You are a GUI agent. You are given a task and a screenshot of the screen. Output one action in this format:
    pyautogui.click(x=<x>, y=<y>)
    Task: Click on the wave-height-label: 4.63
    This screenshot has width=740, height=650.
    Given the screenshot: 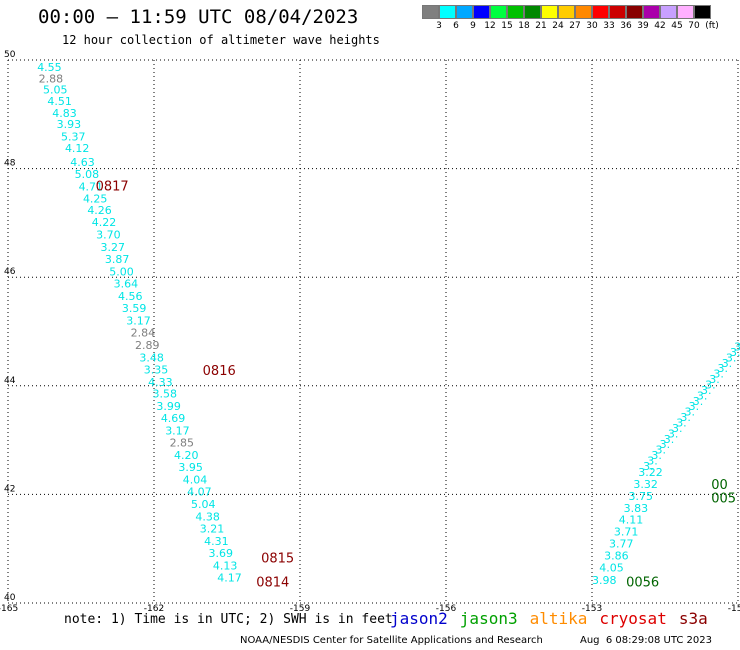 What is the action you would take?
    pyautogui.click(x=82, y=162)
    